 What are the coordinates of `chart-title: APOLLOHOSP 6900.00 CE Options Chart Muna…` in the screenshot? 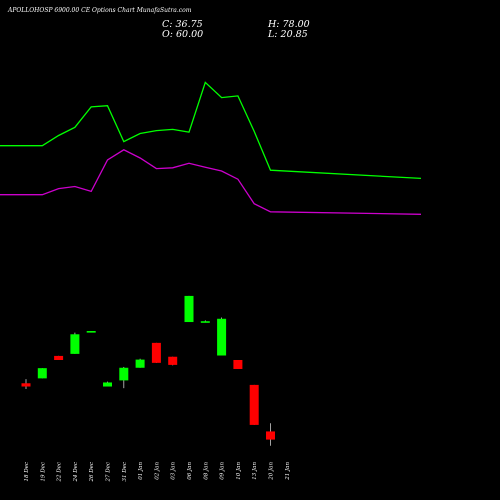 It's located at (100, 10).